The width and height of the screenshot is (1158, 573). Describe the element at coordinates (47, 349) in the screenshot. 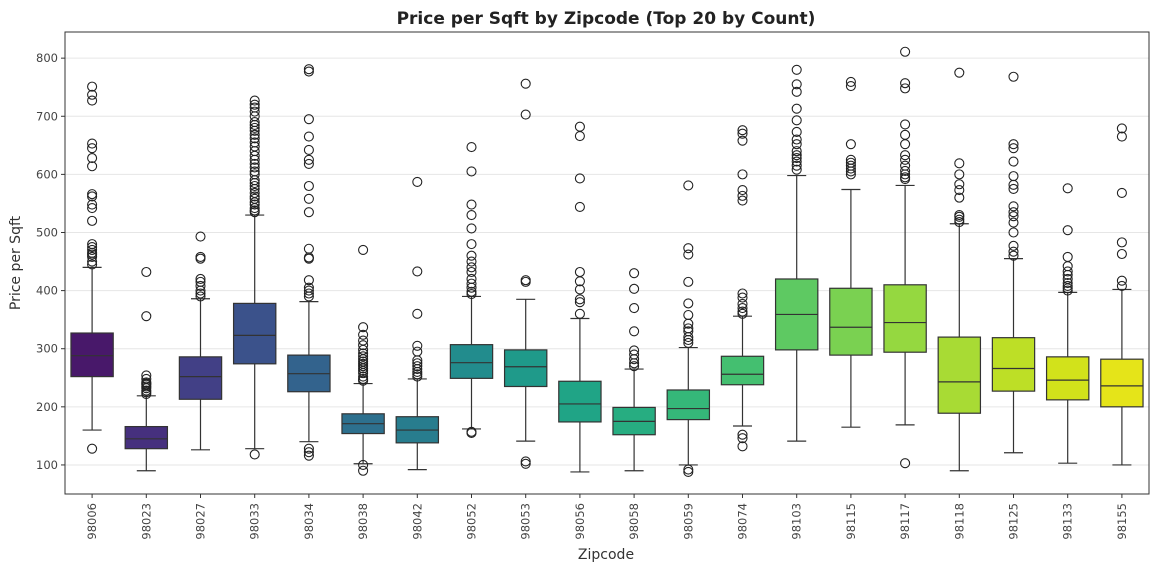

I see `y-tick-label: 300` at that location.